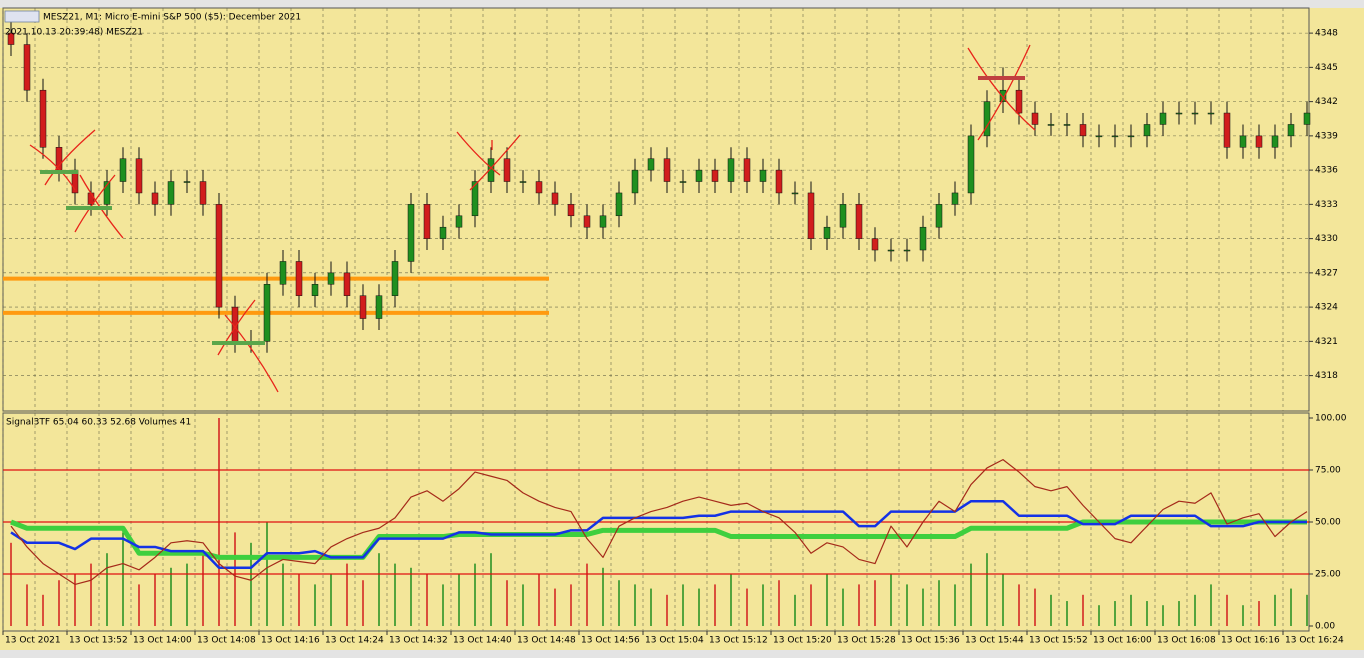 This screenshot has width=1364, height=658. What do you see at coordinates (1250, 641) in the screenshot?
I see `x-tick-label: 13 Oct 16:16` at bounding box center [1250, 641].